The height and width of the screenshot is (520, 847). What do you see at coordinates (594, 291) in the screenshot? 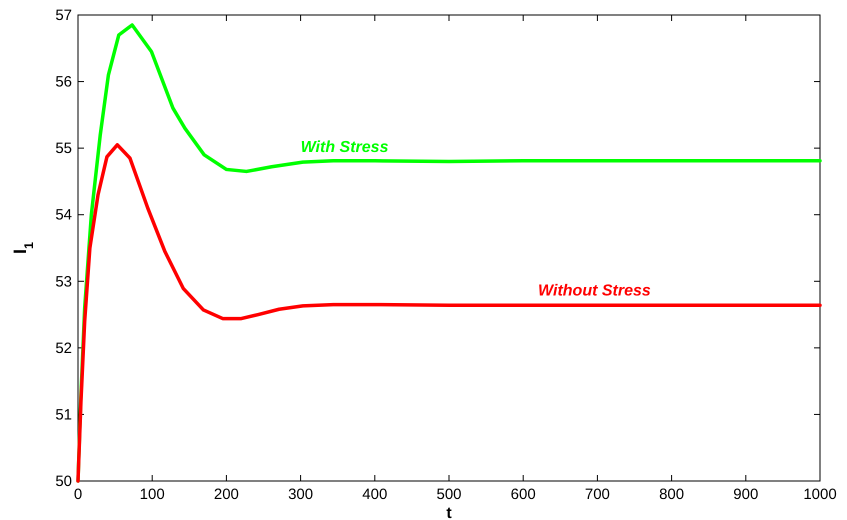
I see `series-label: Without Stress` at bounding box center [594, 291].